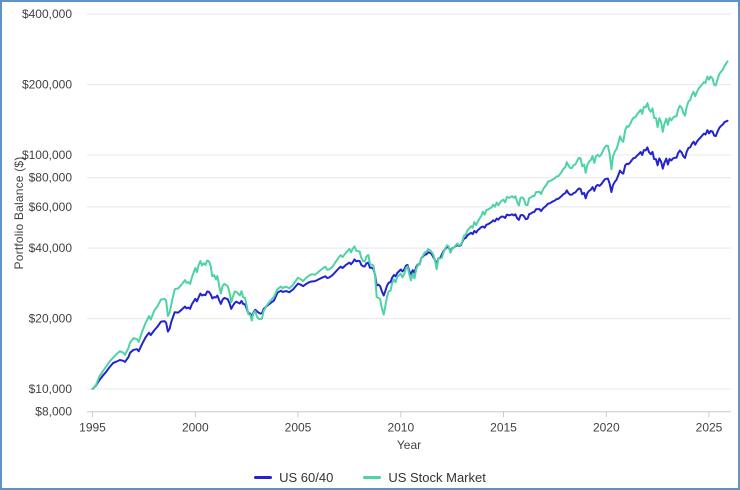  I want to click on y-tick-label-60000: $60,000, so click(51, 207).